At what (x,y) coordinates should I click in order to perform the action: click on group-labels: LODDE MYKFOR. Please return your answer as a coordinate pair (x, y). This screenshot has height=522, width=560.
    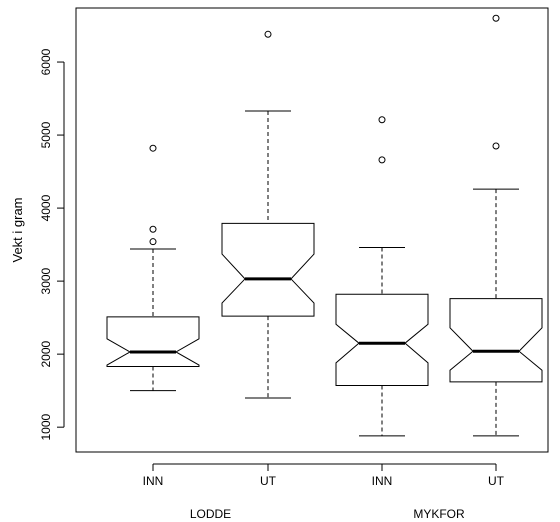
    Looking at the image, I should click on (327, 514).